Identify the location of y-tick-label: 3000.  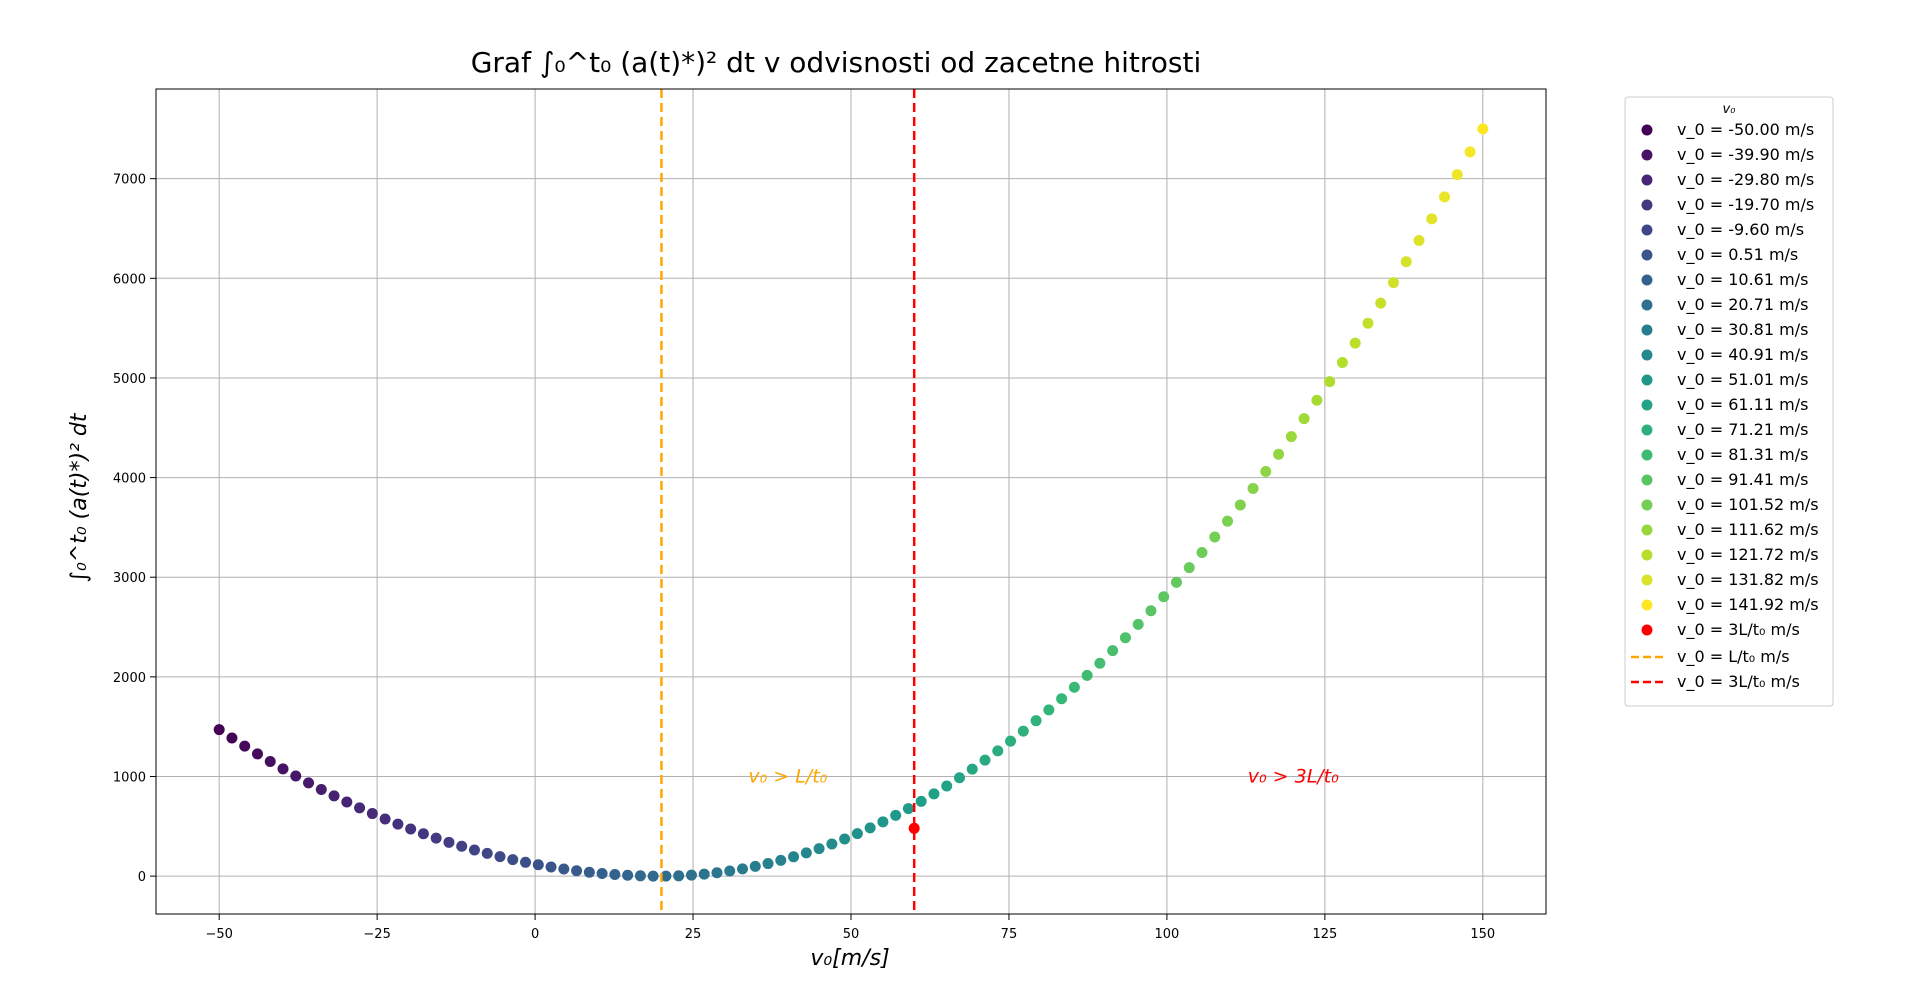
(129, 578).